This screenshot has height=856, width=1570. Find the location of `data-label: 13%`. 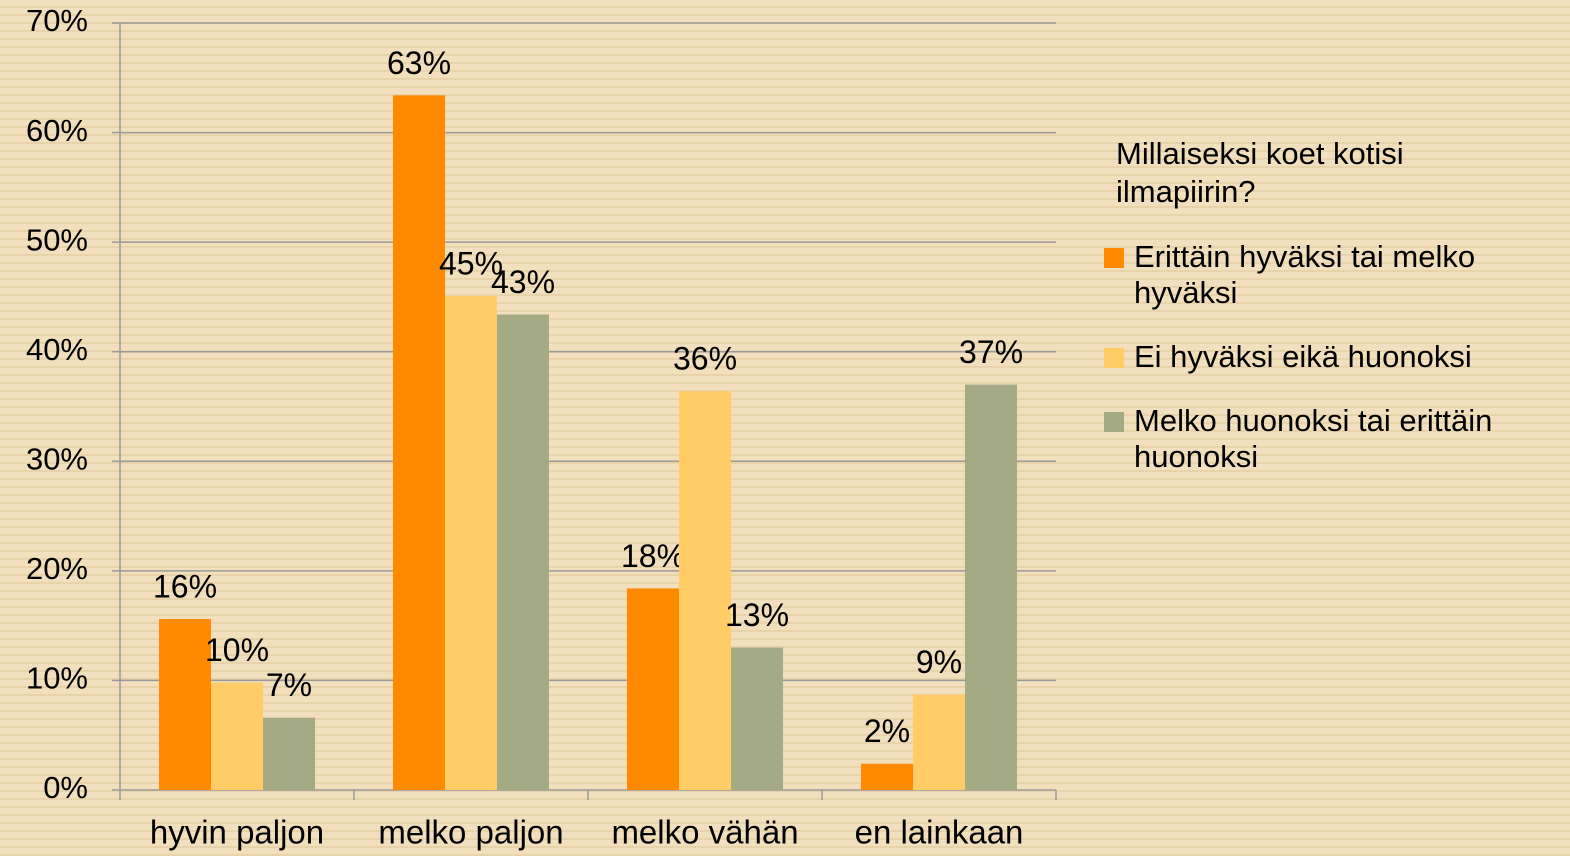

data-label: 13% is located at coordinates (757, 615).